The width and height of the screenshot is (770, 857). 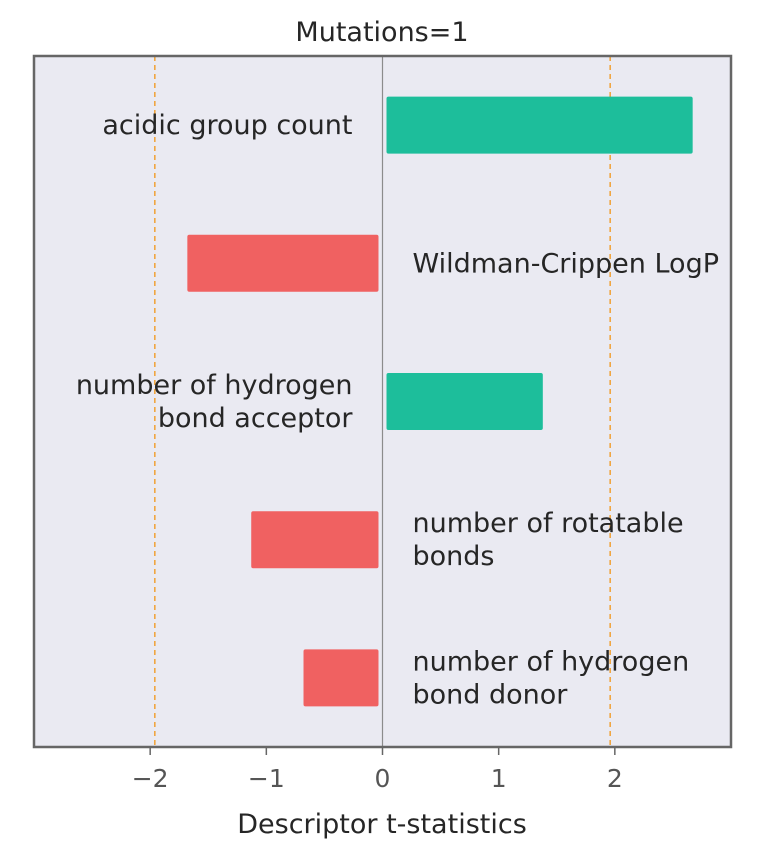 I want to click on bar-label: number of hydrogen bond donor, so click(x=551, y=678).